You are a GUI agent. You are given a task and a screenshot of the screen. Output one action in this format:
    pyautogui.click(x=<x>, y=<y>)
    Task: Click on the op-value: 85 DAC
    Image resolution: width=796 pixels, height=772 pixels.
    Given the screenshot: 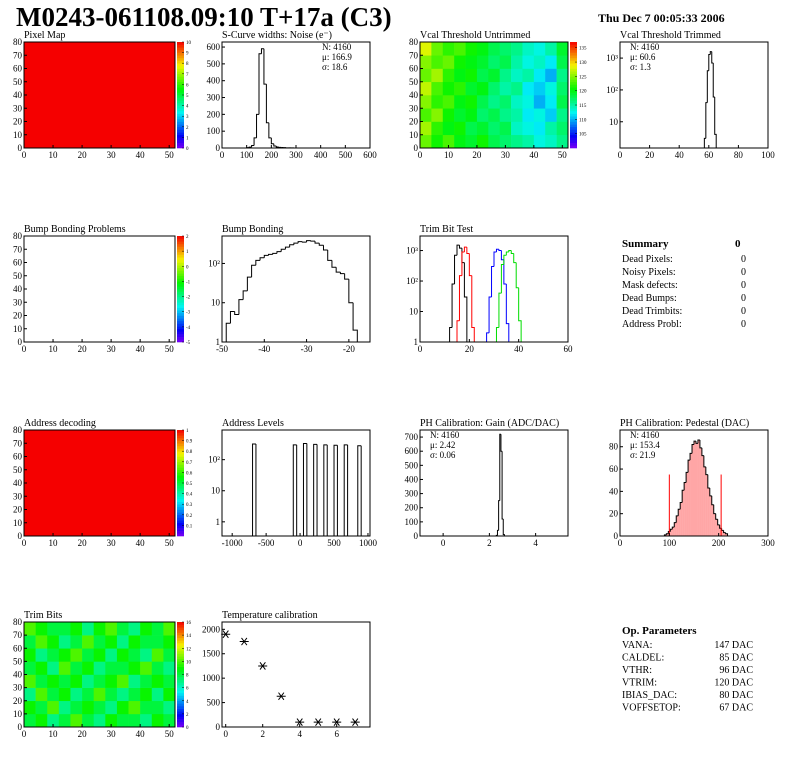 What is the action you would take?
    pyautogui.click(x=736, y=658)
    